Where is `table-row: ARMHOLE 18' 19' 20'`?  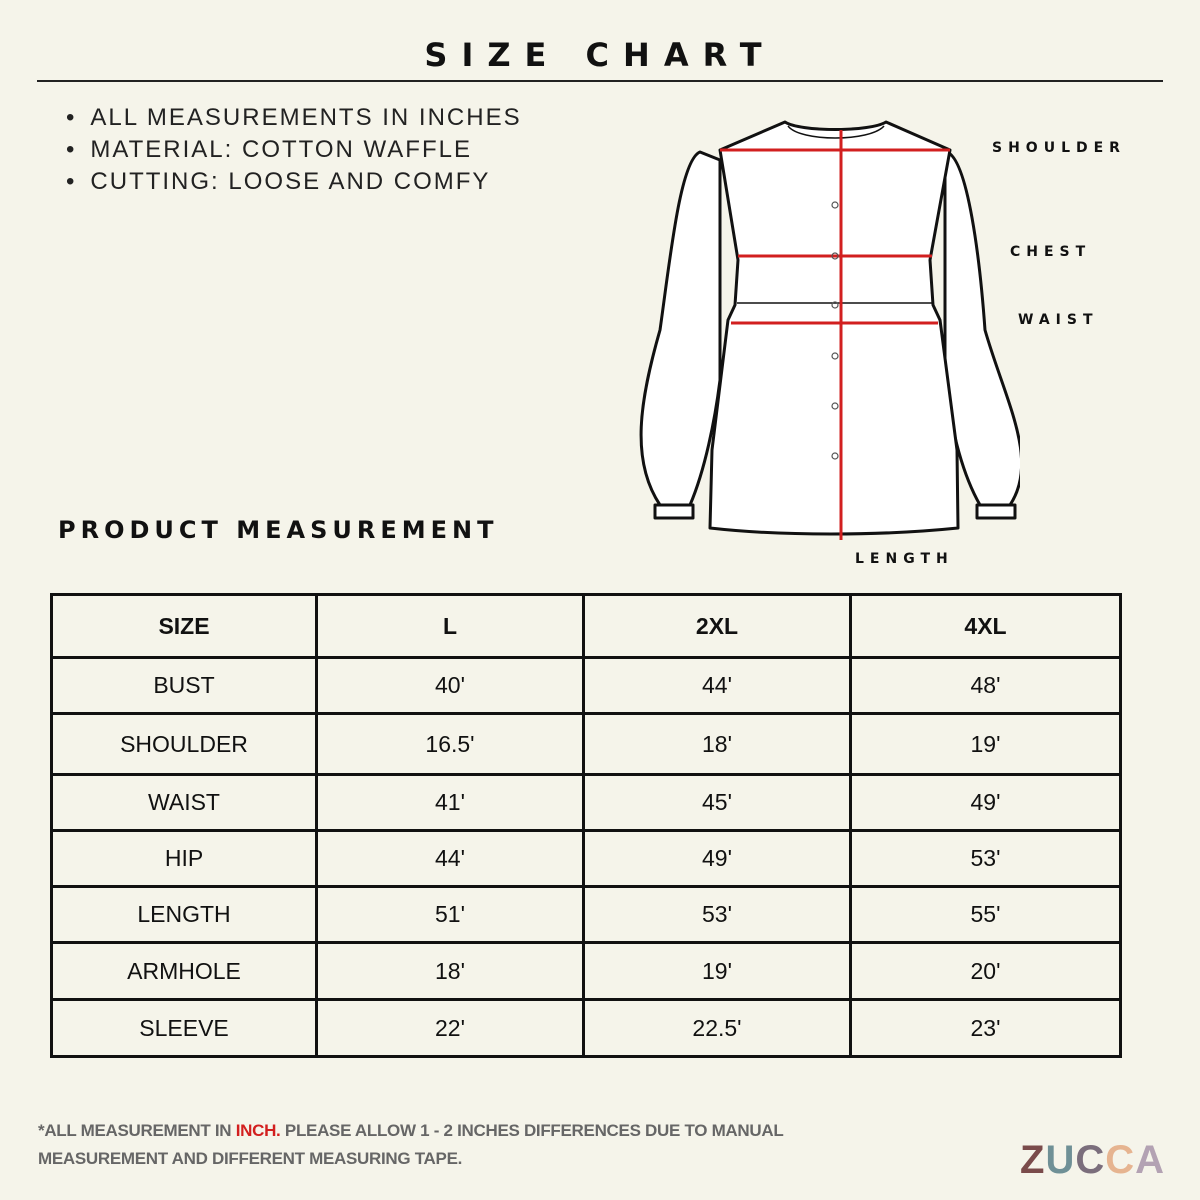
table-row: ARMHOLE 18' 19' 20' is located at coordinates (586, 971).